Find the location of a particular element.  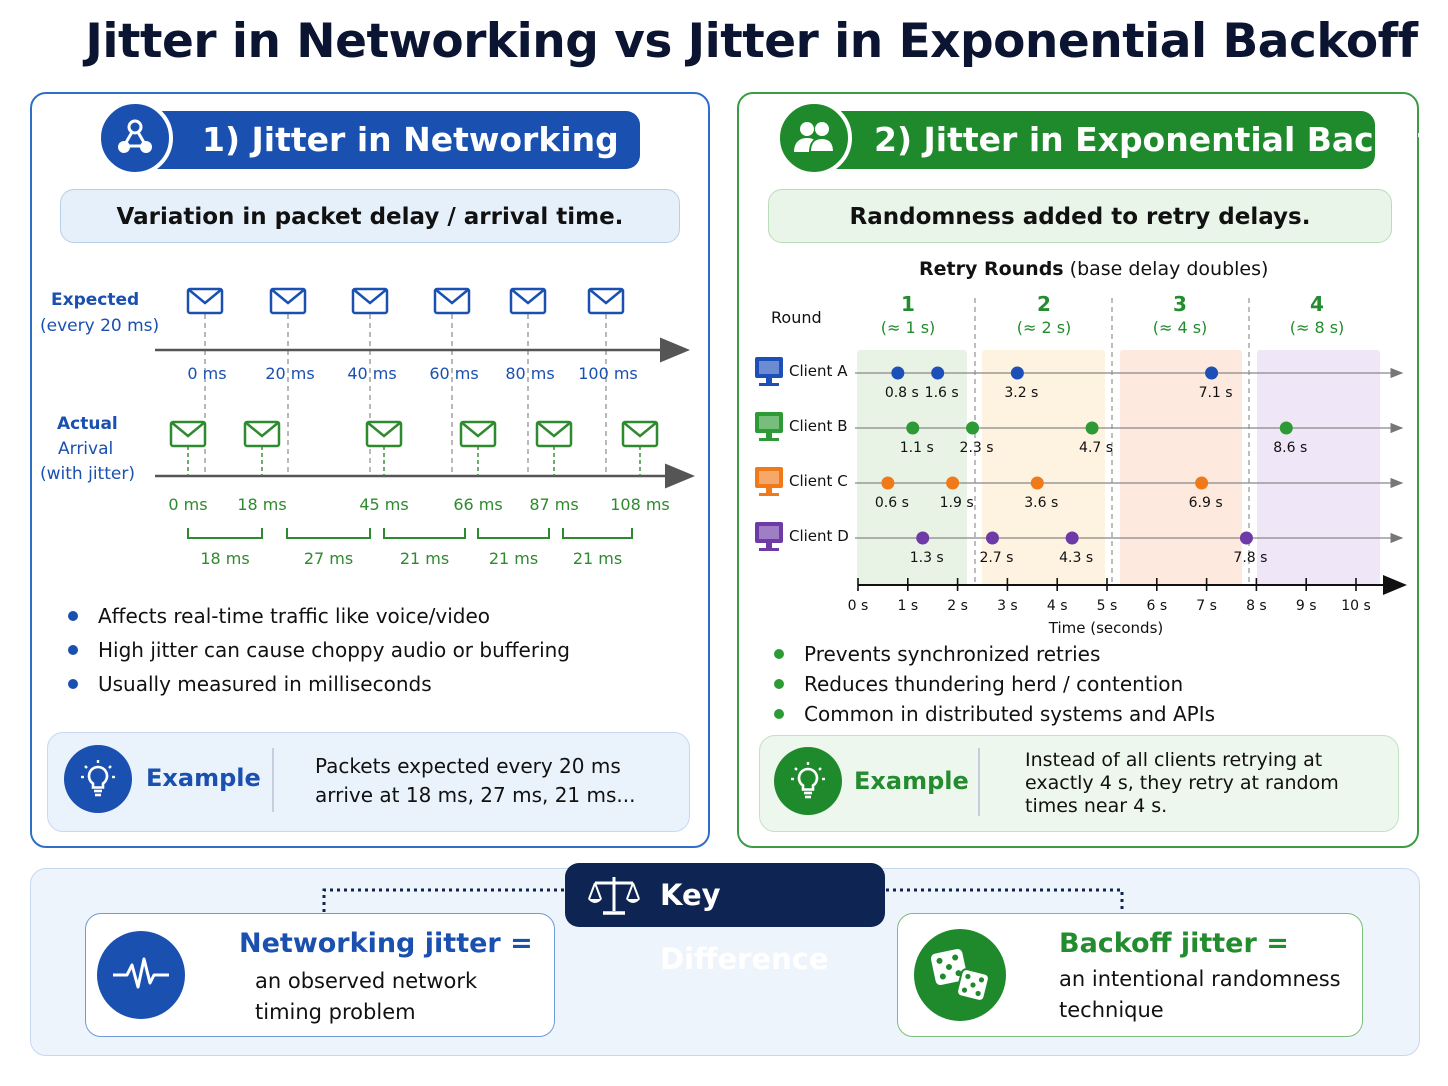

example-line: Instead of all clients retrying at is located at coordinates (1174, 760).